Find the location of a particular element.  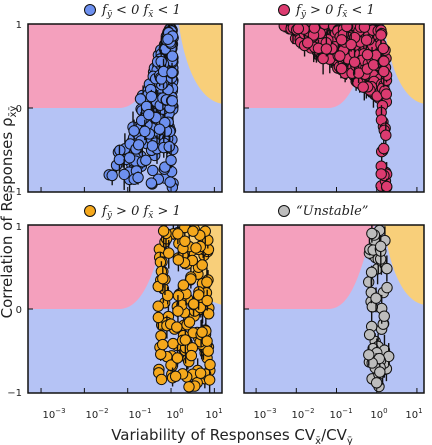

legend-text-0: fȳ < 0 fx̄ < 1 is located at coordinates (141, 11).